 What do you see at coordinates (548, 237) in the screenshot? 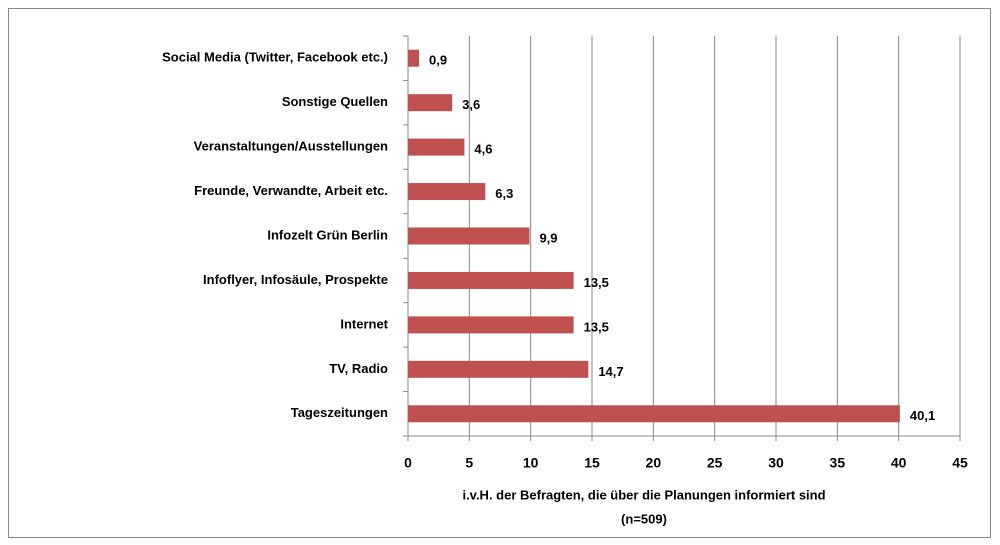
I see `value-label: 9,9` at bounding box center [548, 237].